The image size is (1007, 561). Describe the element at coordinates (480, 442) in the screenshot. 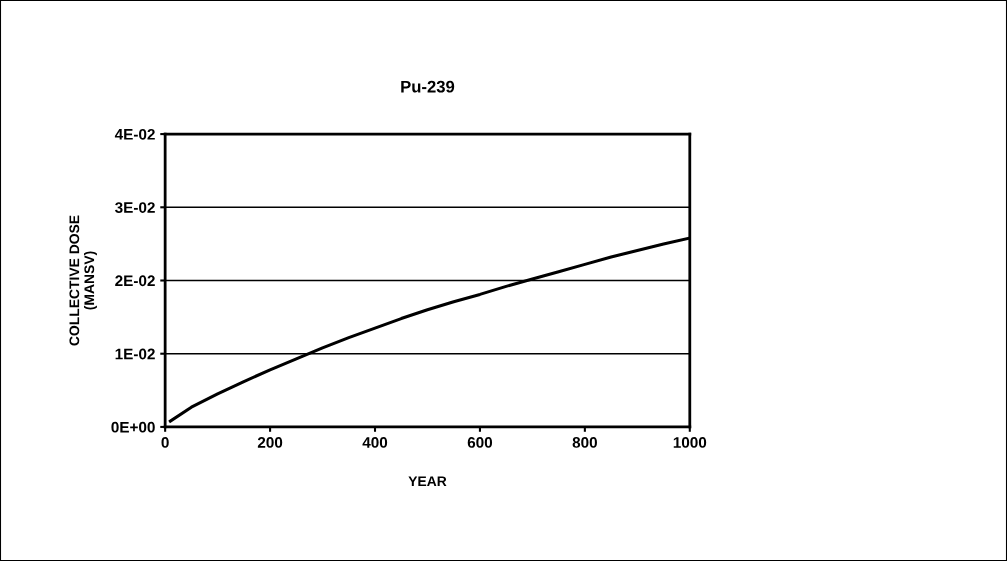

I see `x-tick-label: 600` at that location.